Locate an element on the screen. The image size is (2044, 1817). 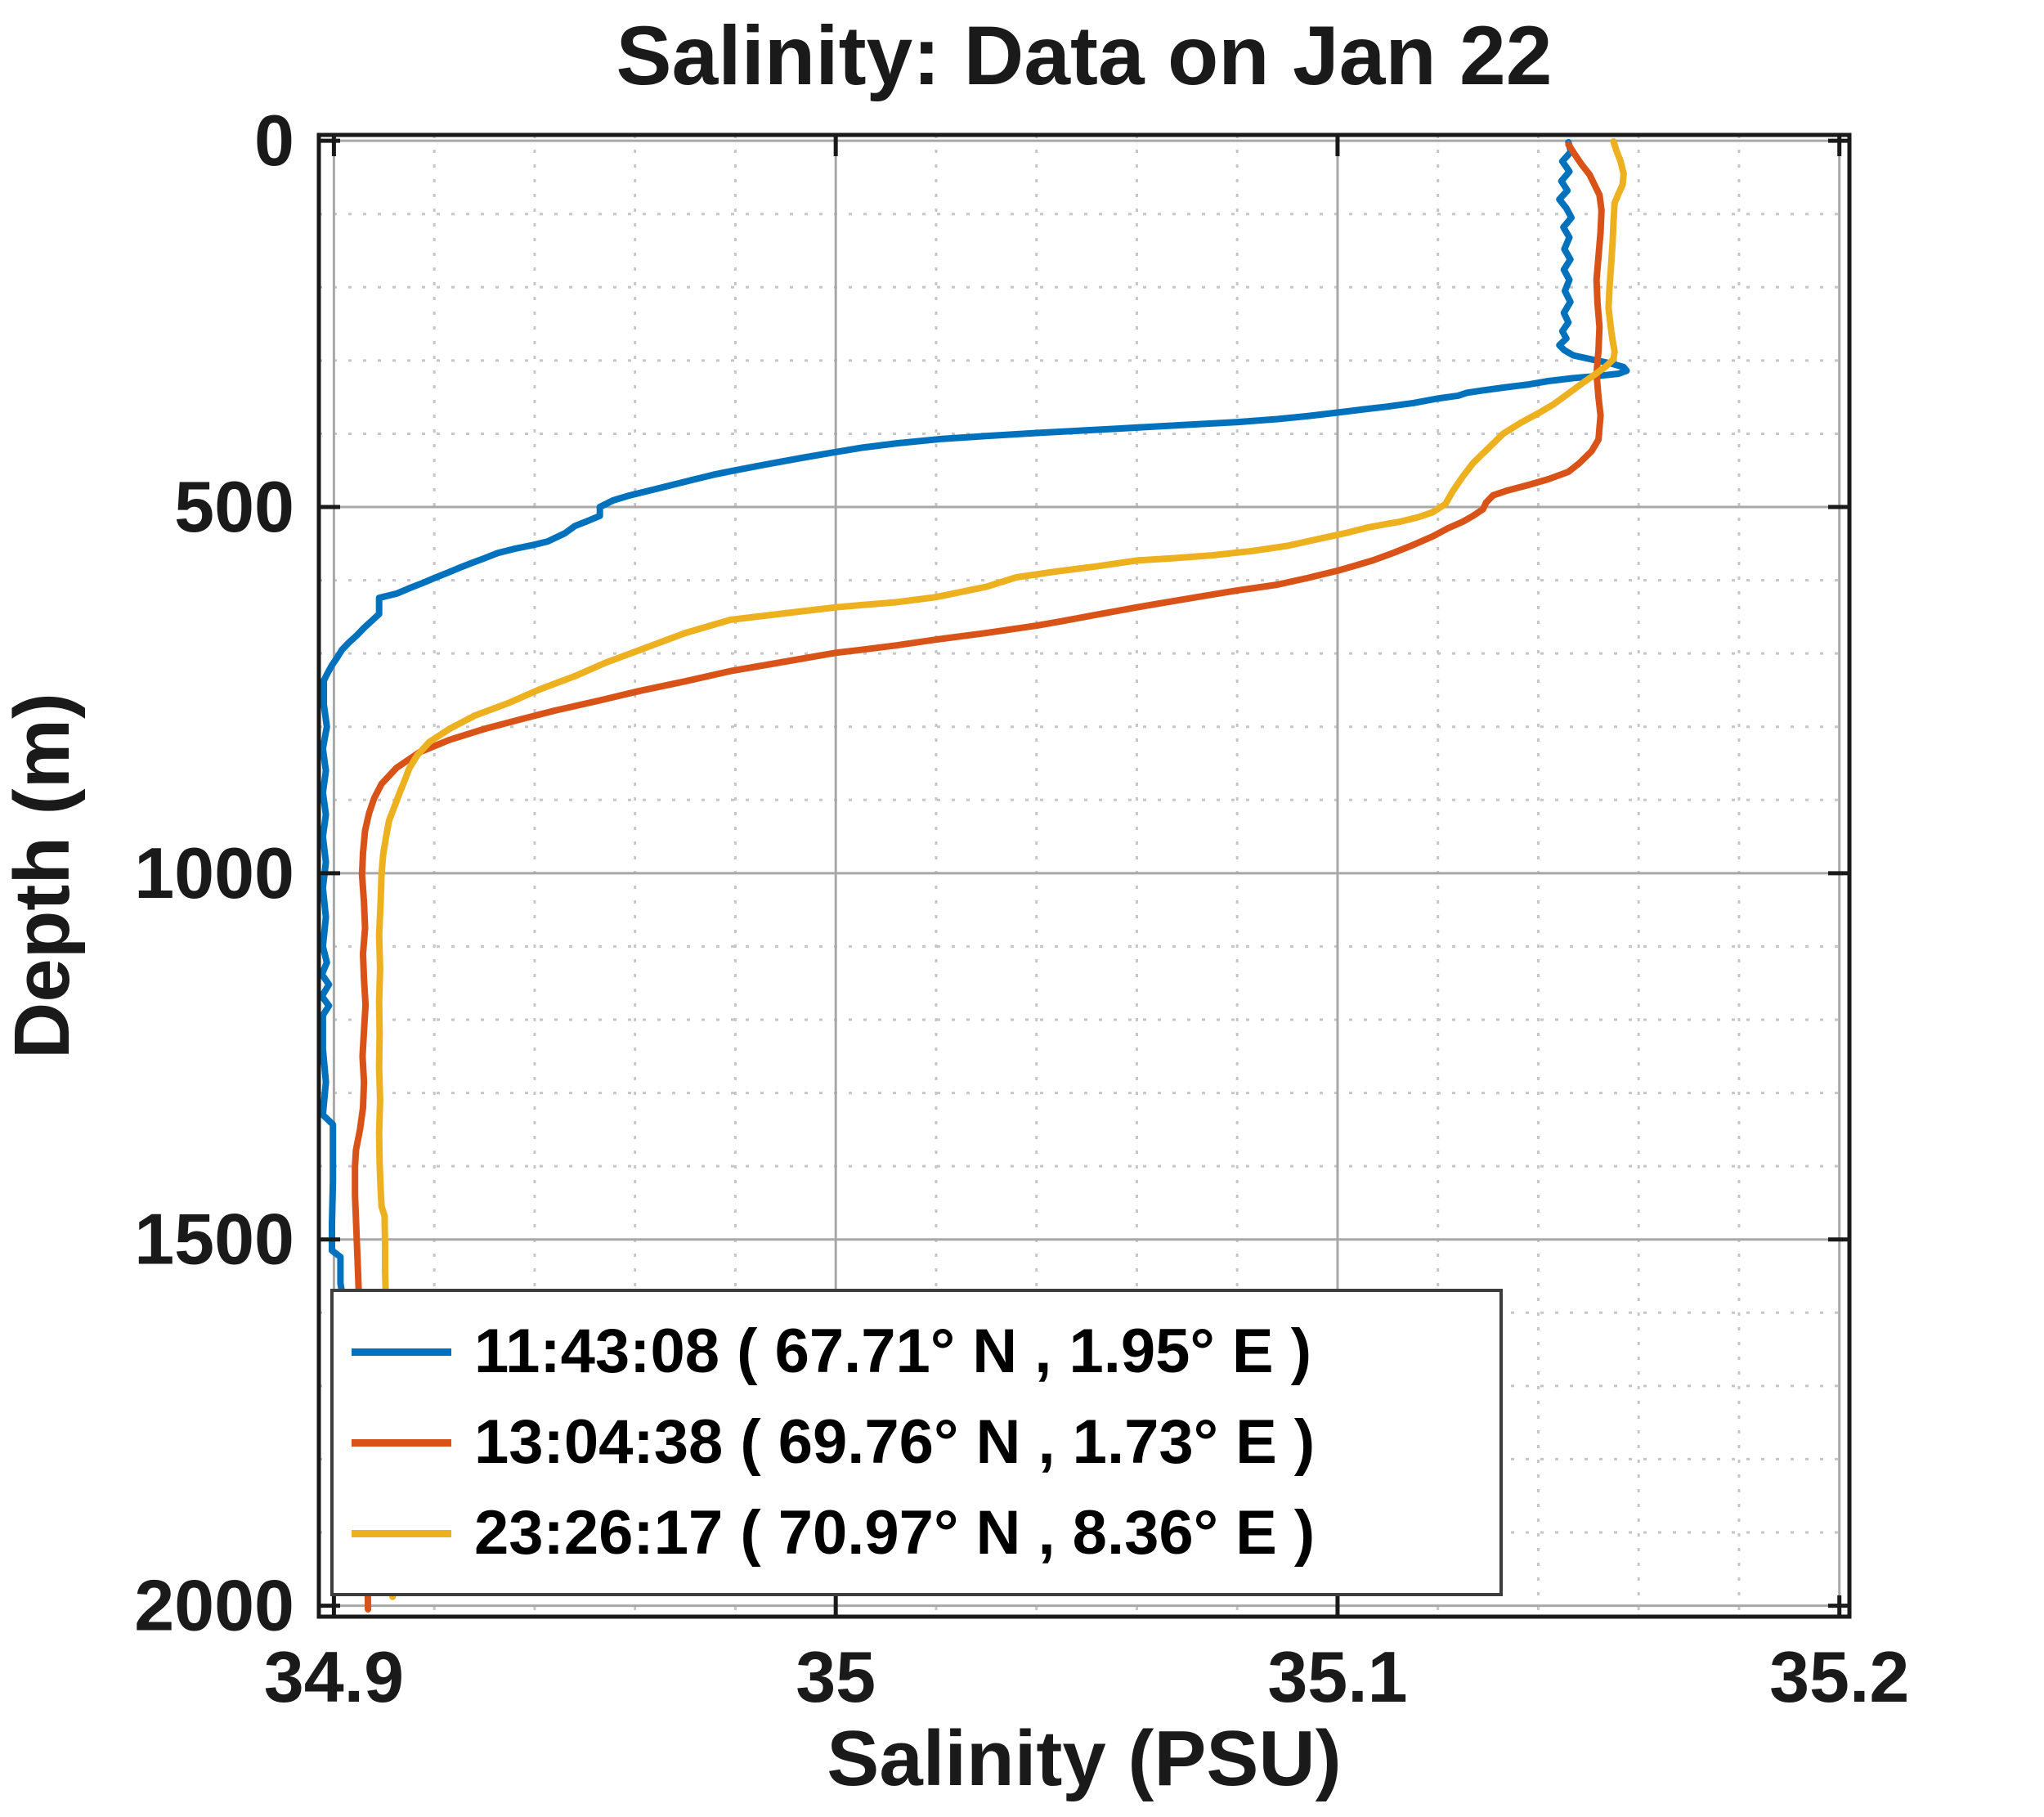
x-tick-label: 35.1 is located at coordinates (1337, 1677).